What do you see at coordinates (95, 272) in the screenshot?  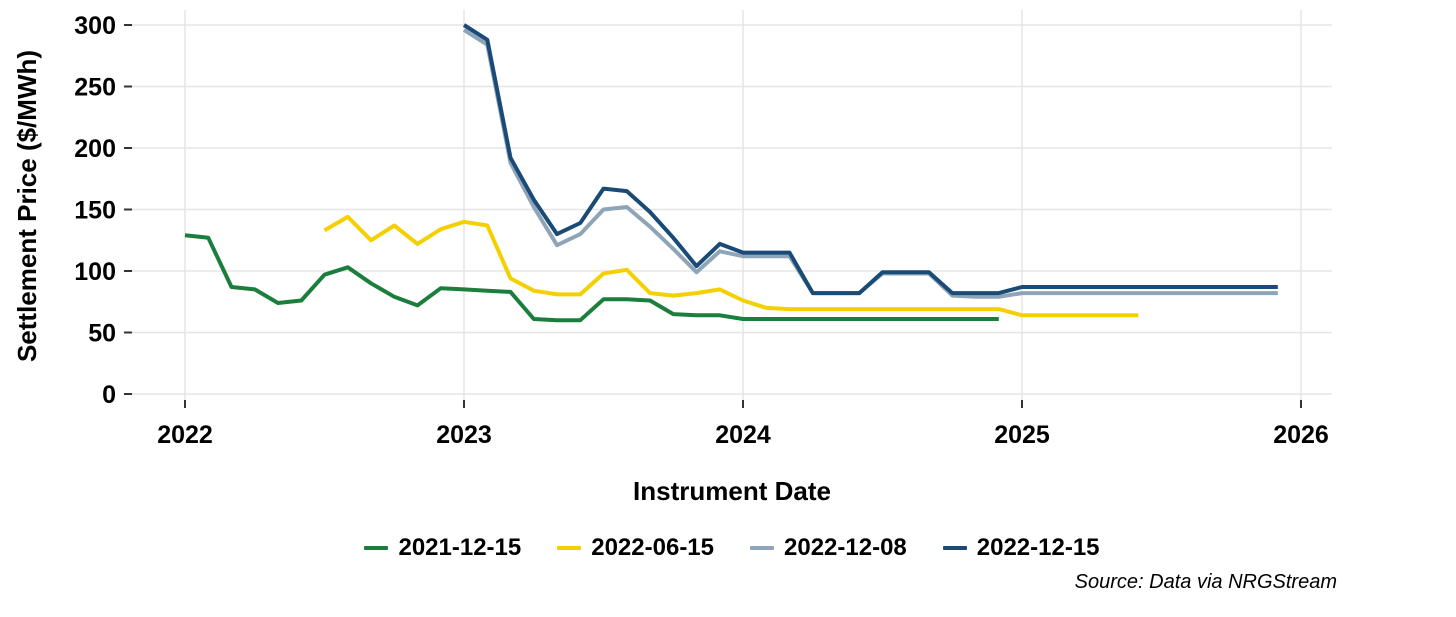 I see `y-tick-label-100: 100` at bounding box center [95, 272].